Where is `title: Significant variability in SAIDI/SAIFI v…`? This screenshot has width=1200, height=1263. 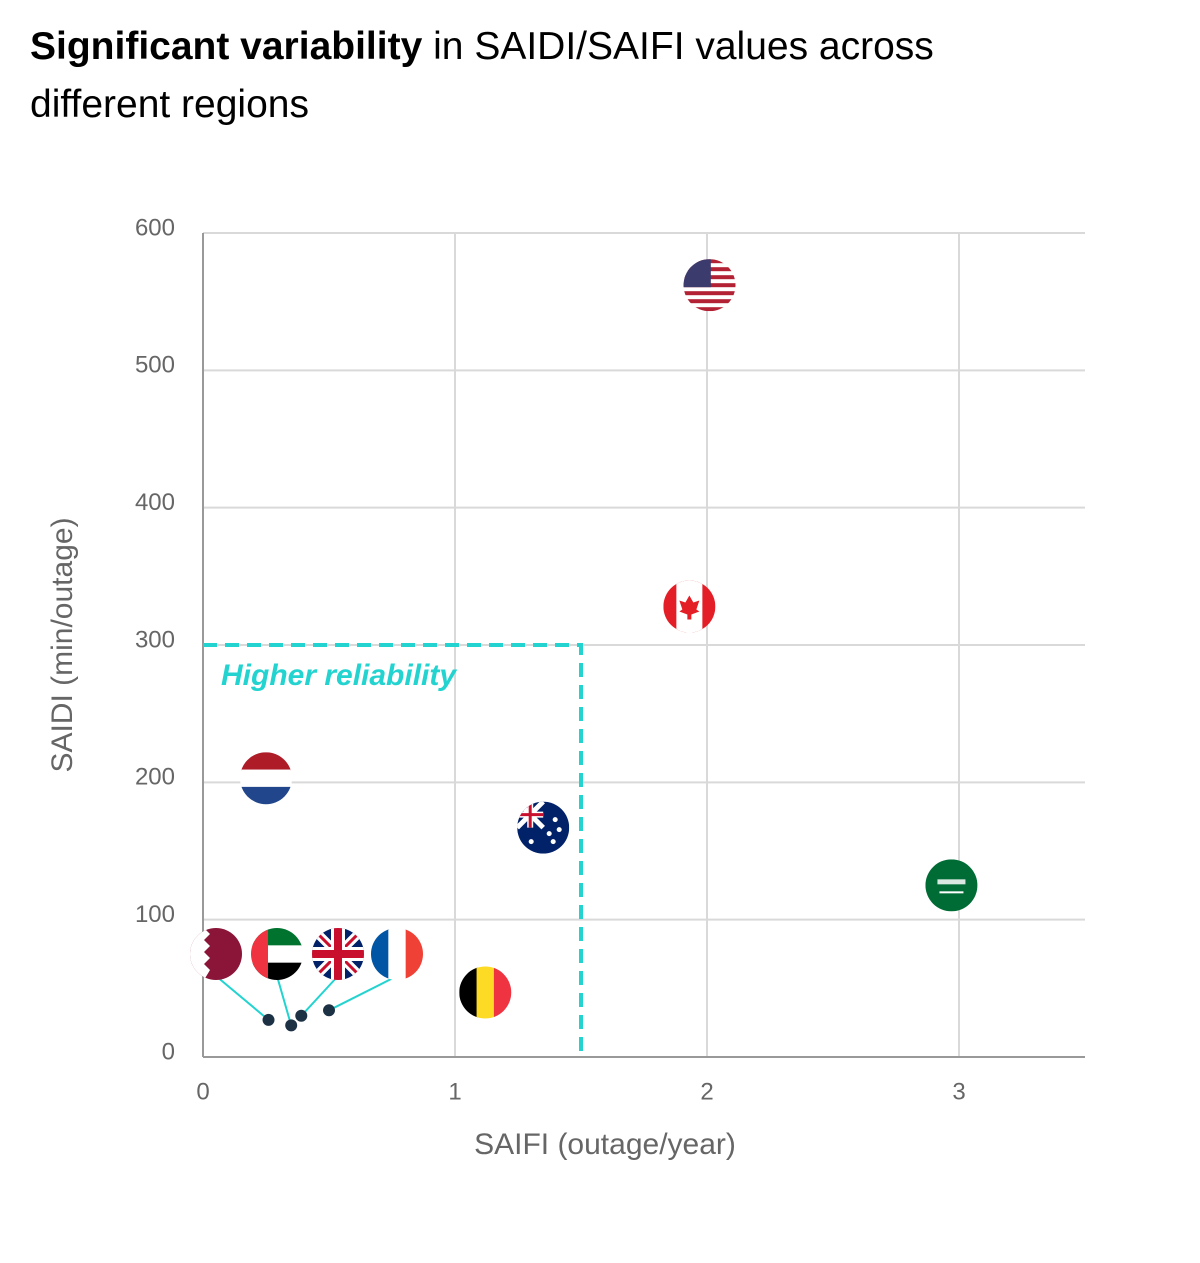
title: Significant variability in SAIDI/SAIFI v… is located at coordinates (535, 76).